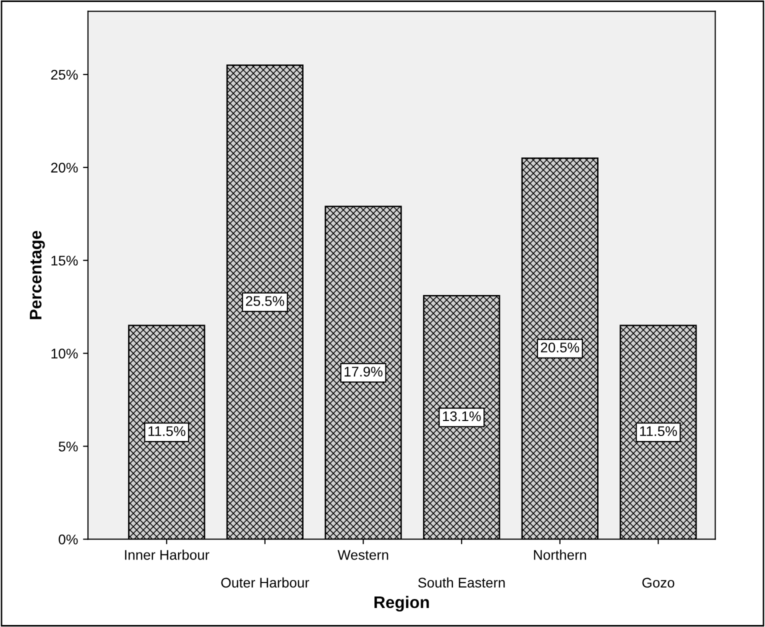  What do you see at coordinates (64, 167) in the screenshot?
I see `y-tick-label: 20%` at bounding box center [64, 167].